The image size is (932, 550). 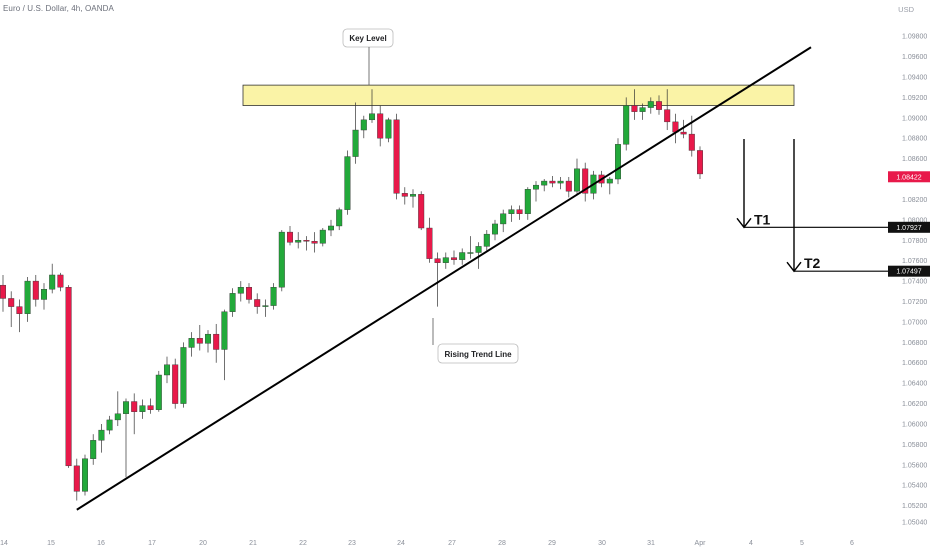 What do you see at coordinates (914, 98) in the screenshot?
I see `y-tick-label: 1.09200` at bounding box center [914, 98].